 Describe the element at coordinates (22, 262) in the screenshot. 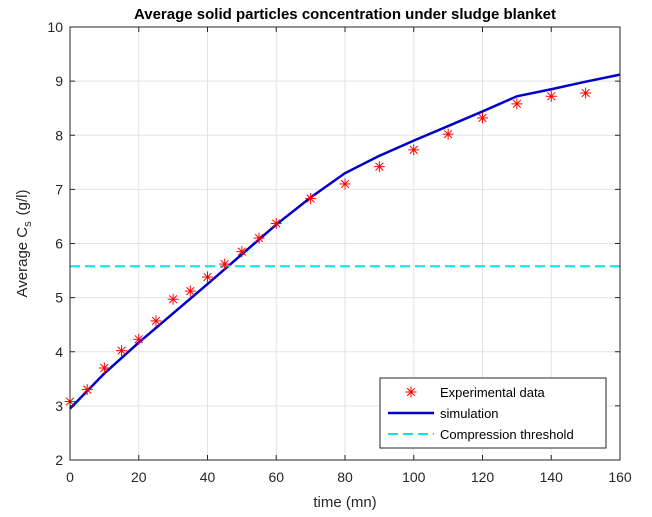

I see `y-axis-label-main: Average C` at that location.